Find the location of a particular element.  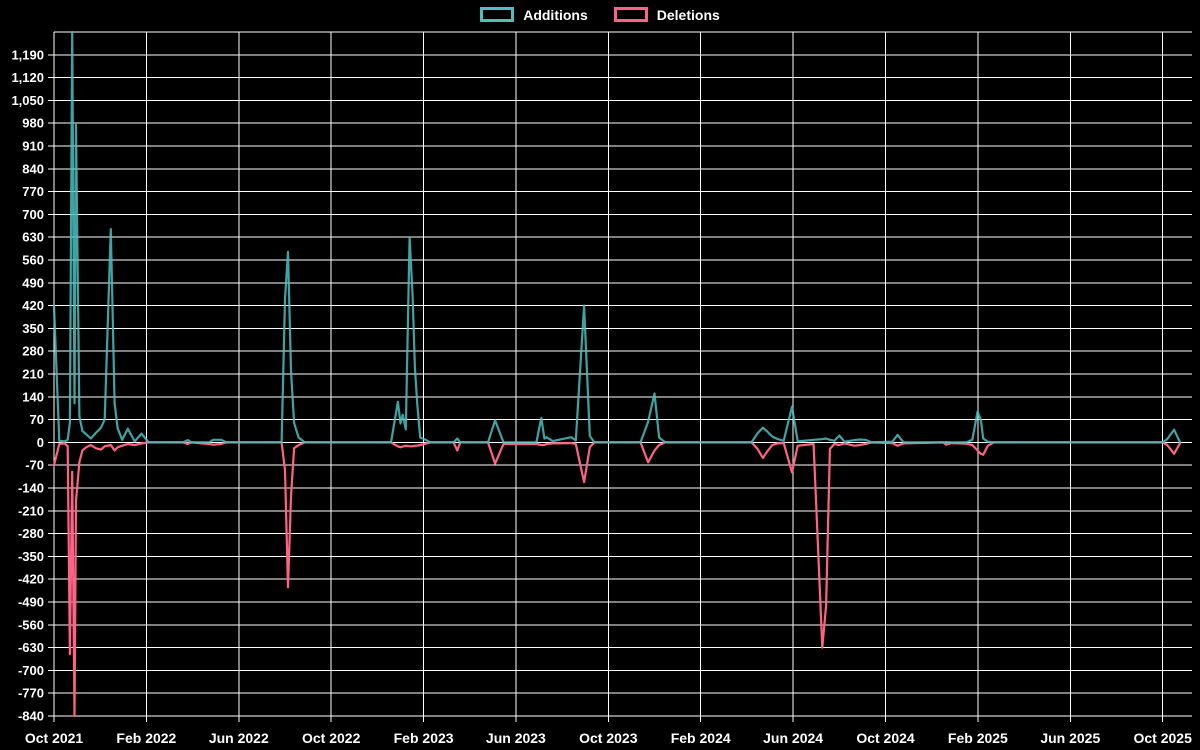

additions-legend-label: Additions is located at coordinates (555, 14).